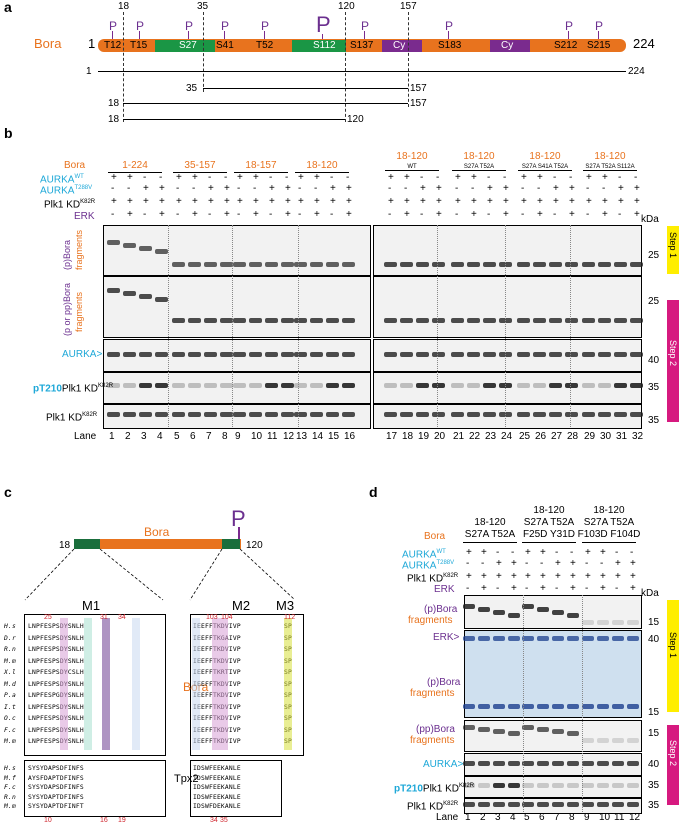  I want to click on b-sign-plk1_pattern-24: +, so click(524, 201).